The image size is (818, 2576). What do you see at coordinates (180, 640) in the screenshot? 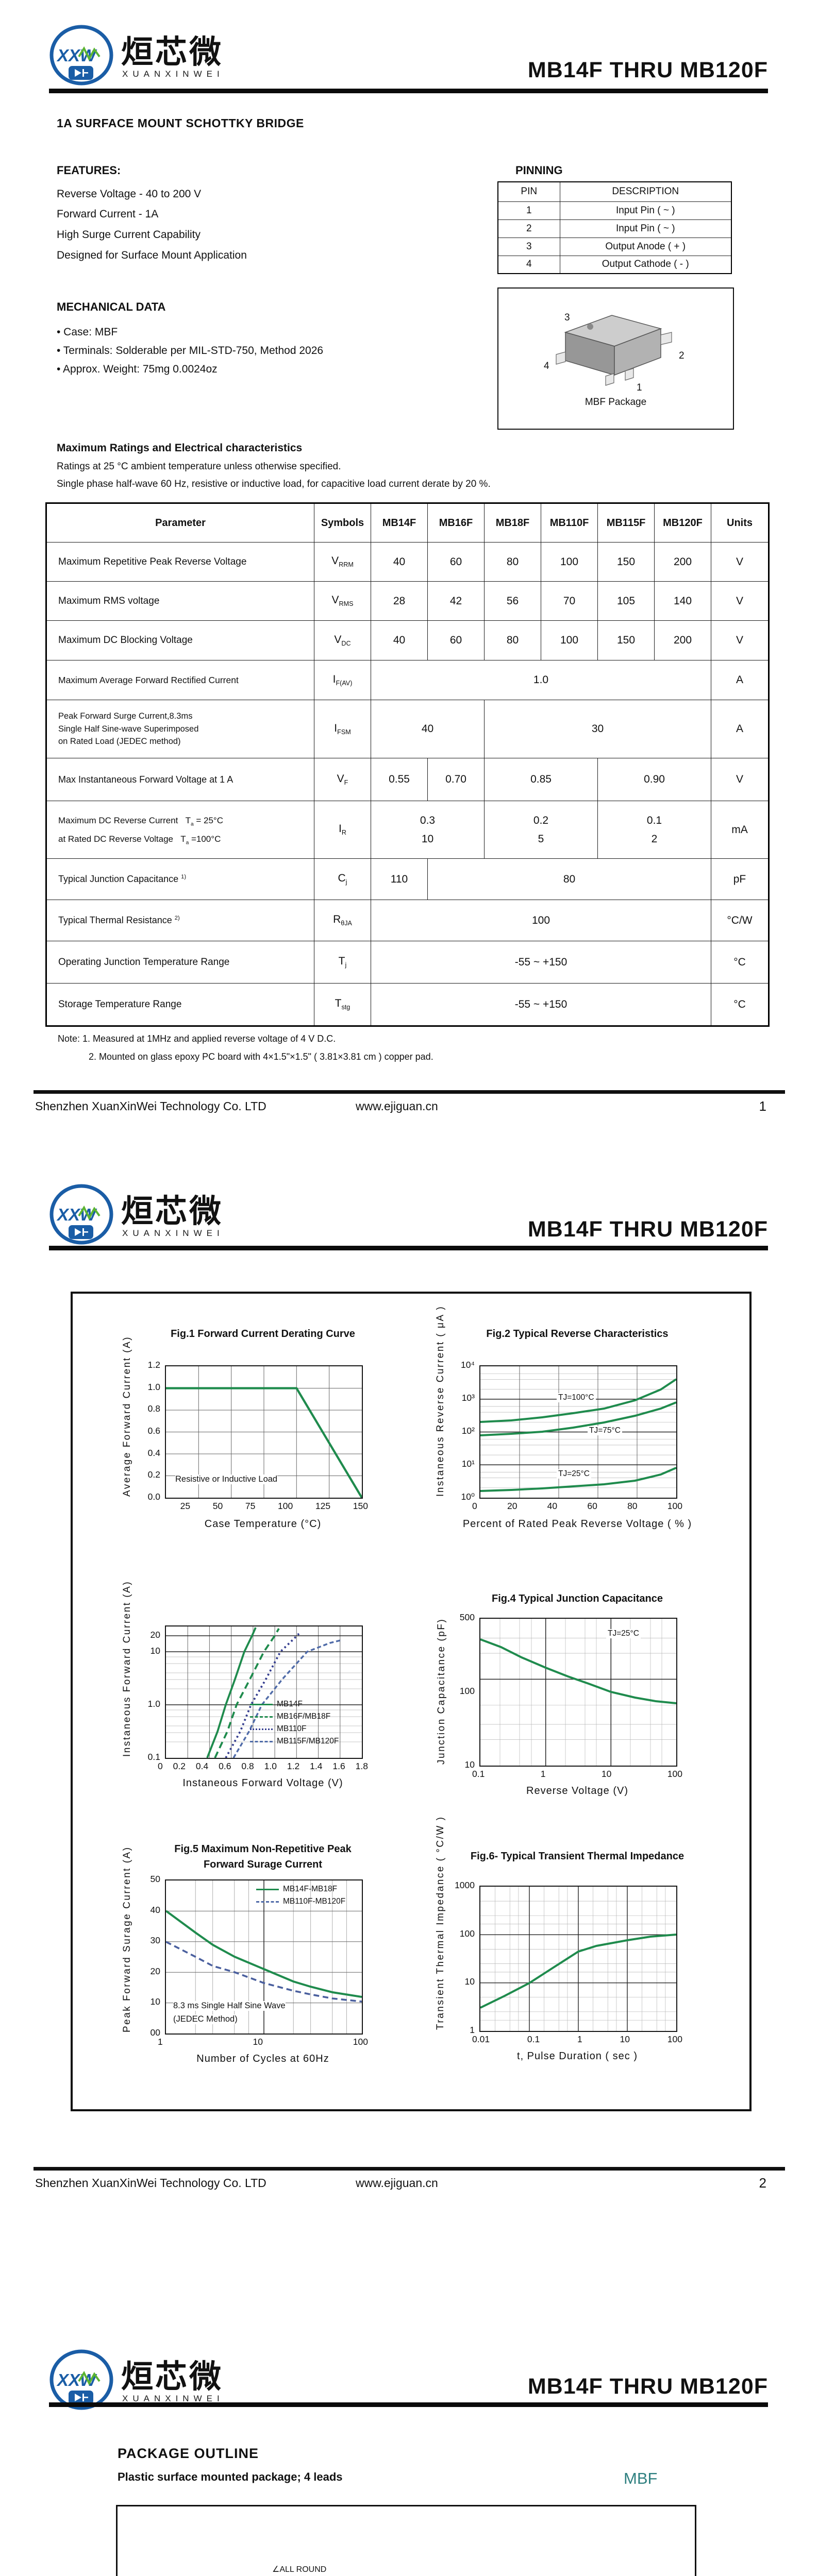
I see `cell: Maximum DC Blocking Voltage` at bounding box center [180, 640].